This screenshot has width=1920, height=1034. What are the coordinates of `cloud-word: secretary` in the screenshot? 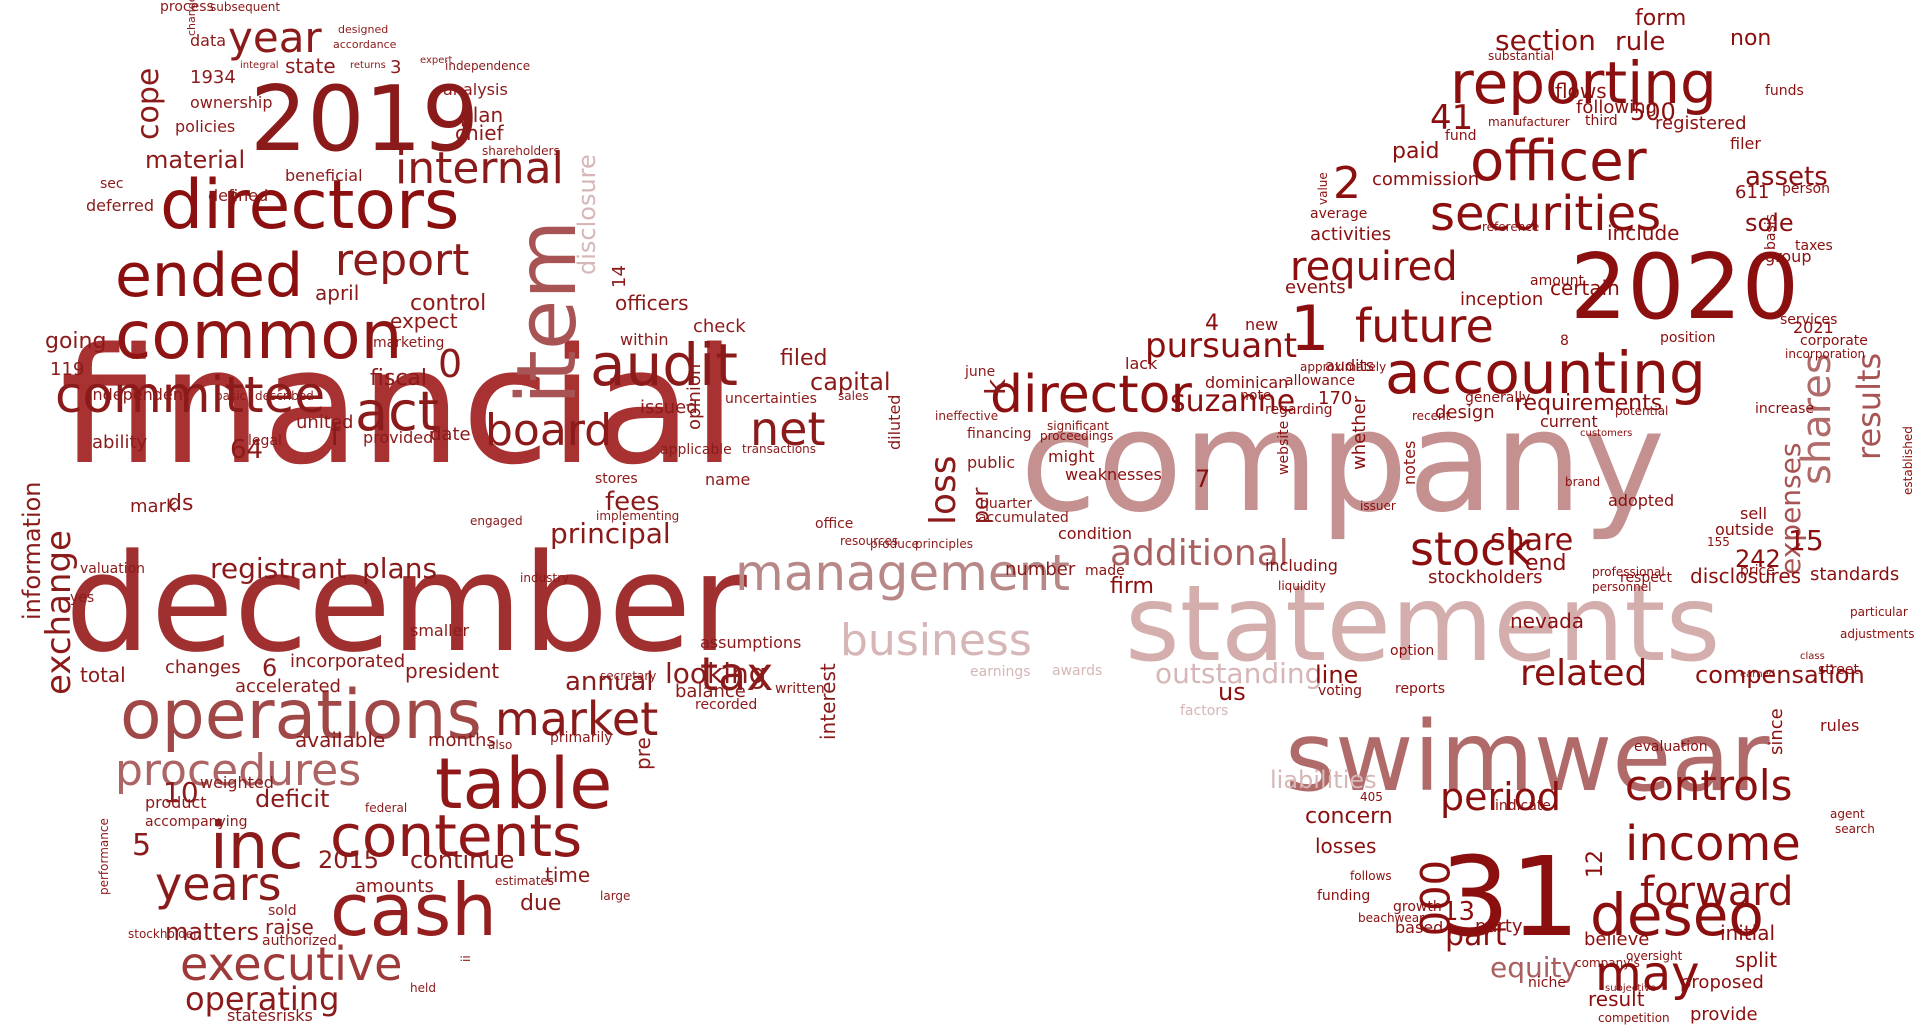 It's located at (628, 676).